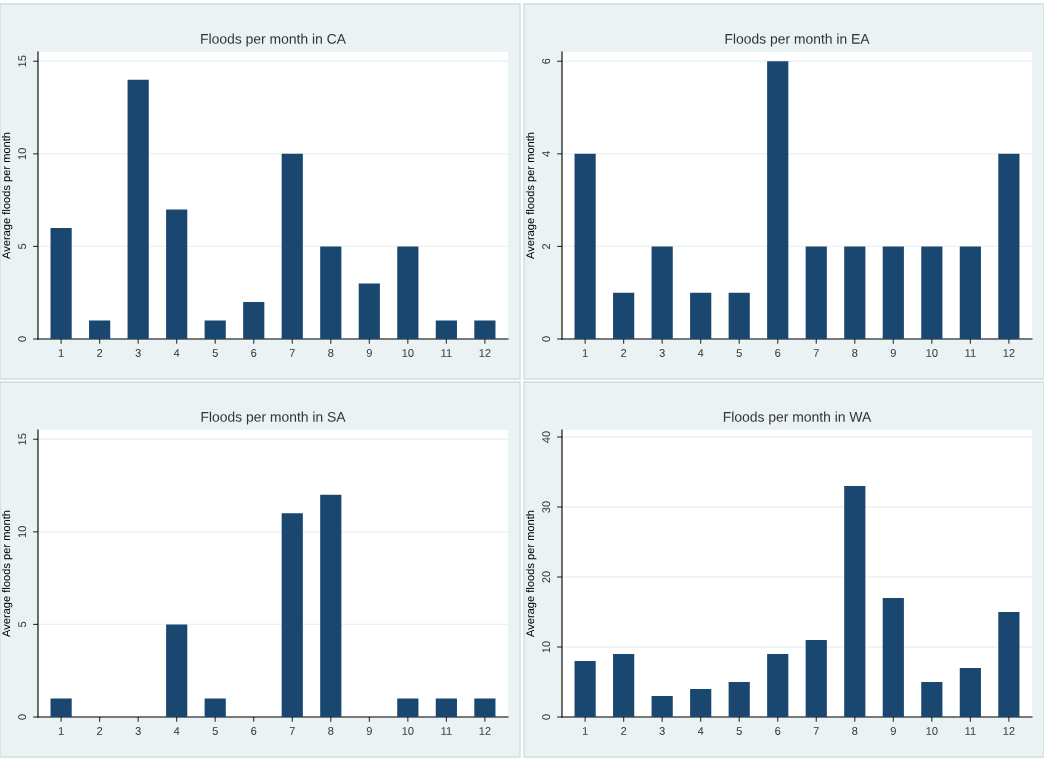  Describe the element at coordinates (546, 437) in the screenshot. I see `y-tick-label: 40` at that location.